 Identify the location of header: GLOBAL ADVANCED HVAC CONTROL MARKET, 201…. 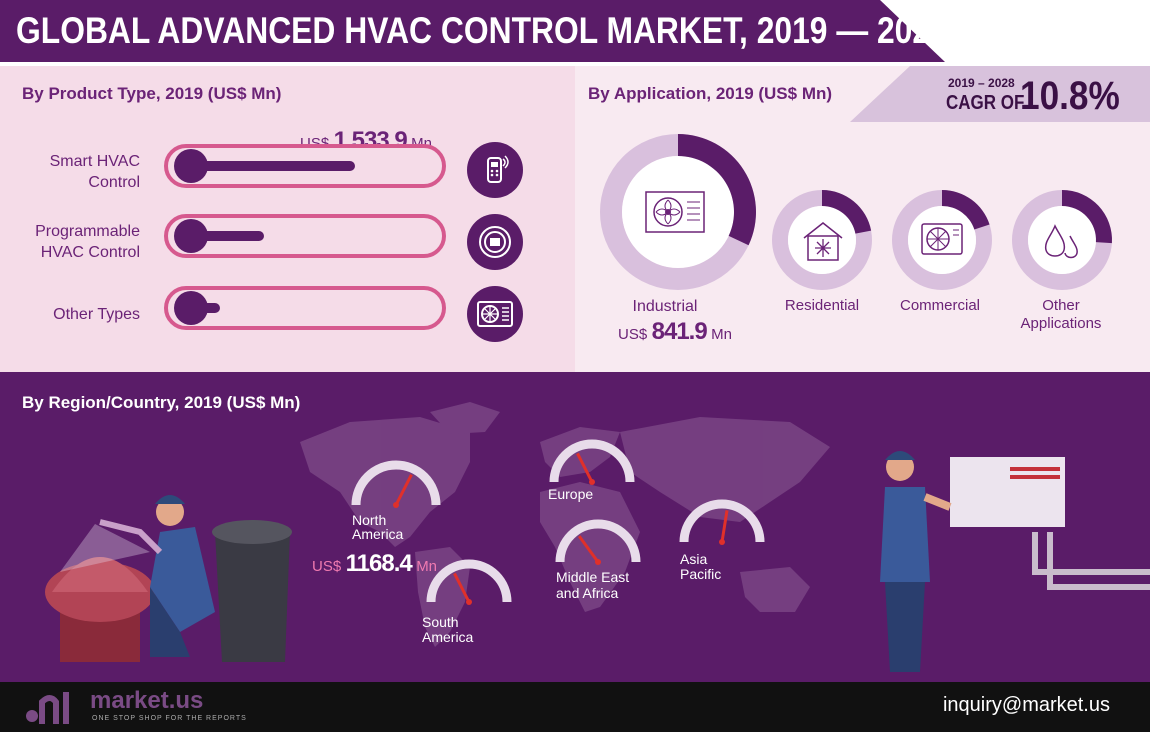
(575, 33).